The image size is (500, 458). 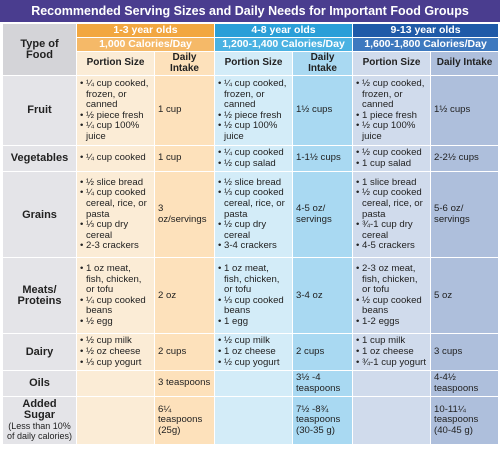 What do you see at coordinates (391, 279) in the screenshot?
I see `list-item: 2-3 oz meat, fish, chicken, or tofu` at bounding box center [391, 279].